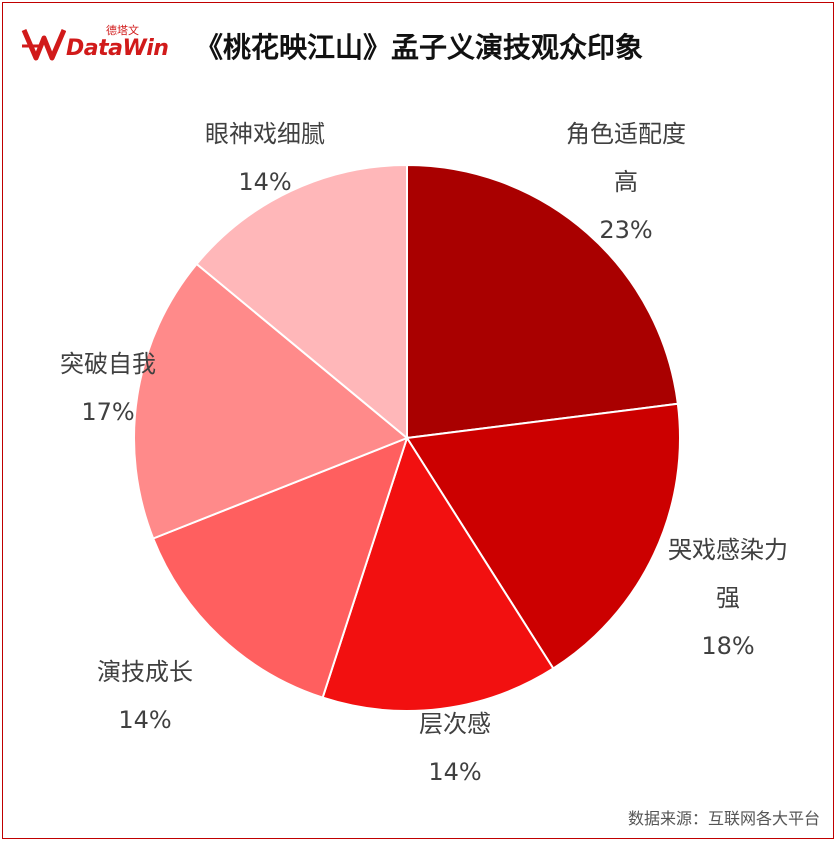 This screenshot has height=843, width=838. I want to click on slice-label: 角色适配度高 23%, so click(626, 182).